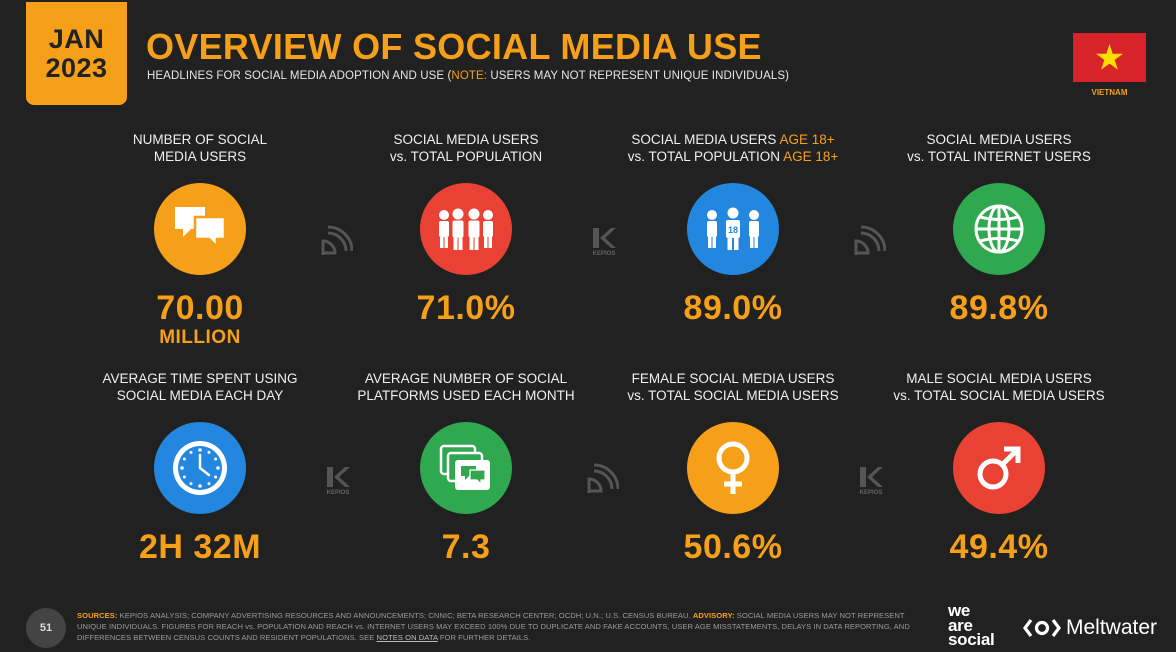 Image resolution: width=1176 pixels, height=652 pixels. What do you see at coordinates (466, 308) in the screenshot?
I see `stat-value: 71.0%` at bounding box center [466, 308].